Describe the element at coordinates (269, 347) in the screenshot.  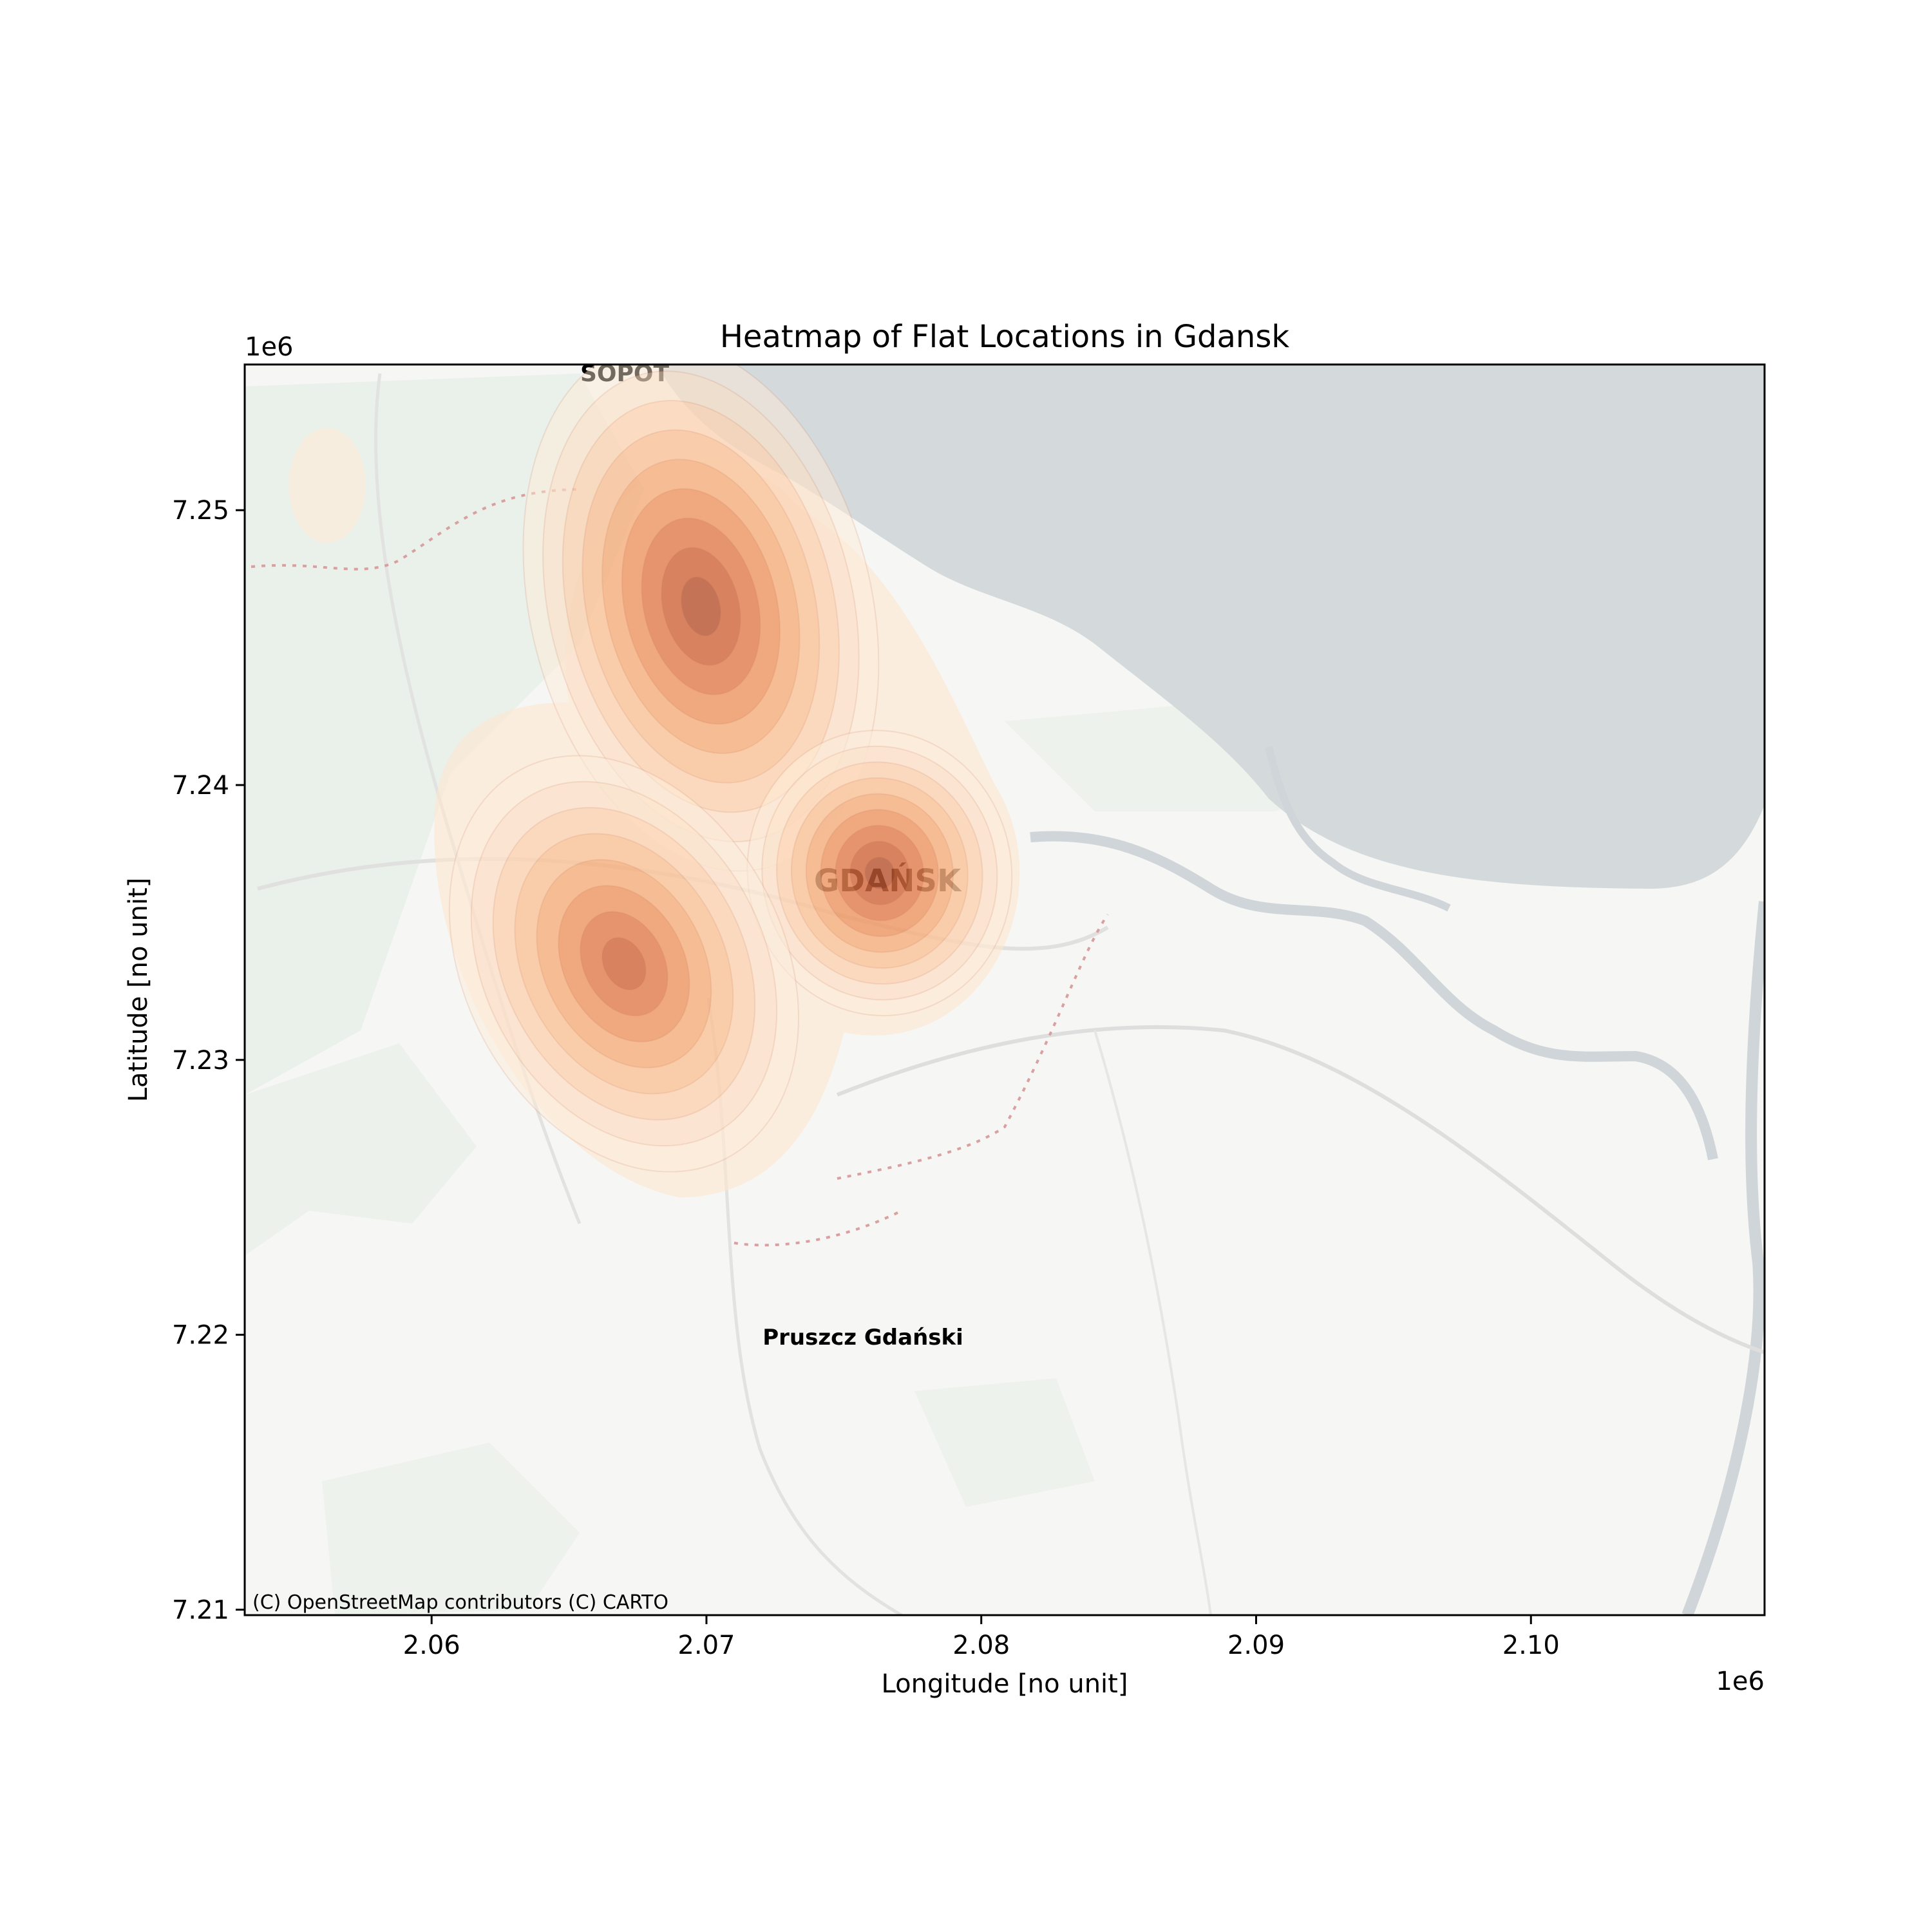
I see `y-axis-offset-label: 1e6` at that location.